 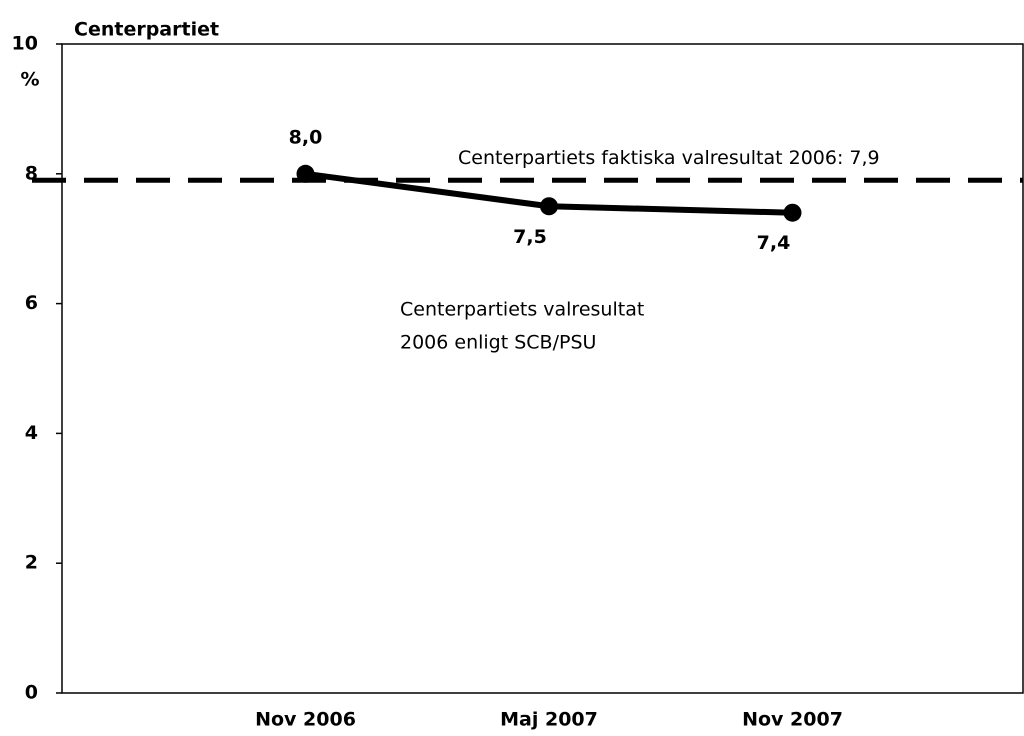 What do you see at coordinates (522, 310) in the screenshot?
I see `annotation: Centerpartiets valresultat` at bounding box center [522, 310].